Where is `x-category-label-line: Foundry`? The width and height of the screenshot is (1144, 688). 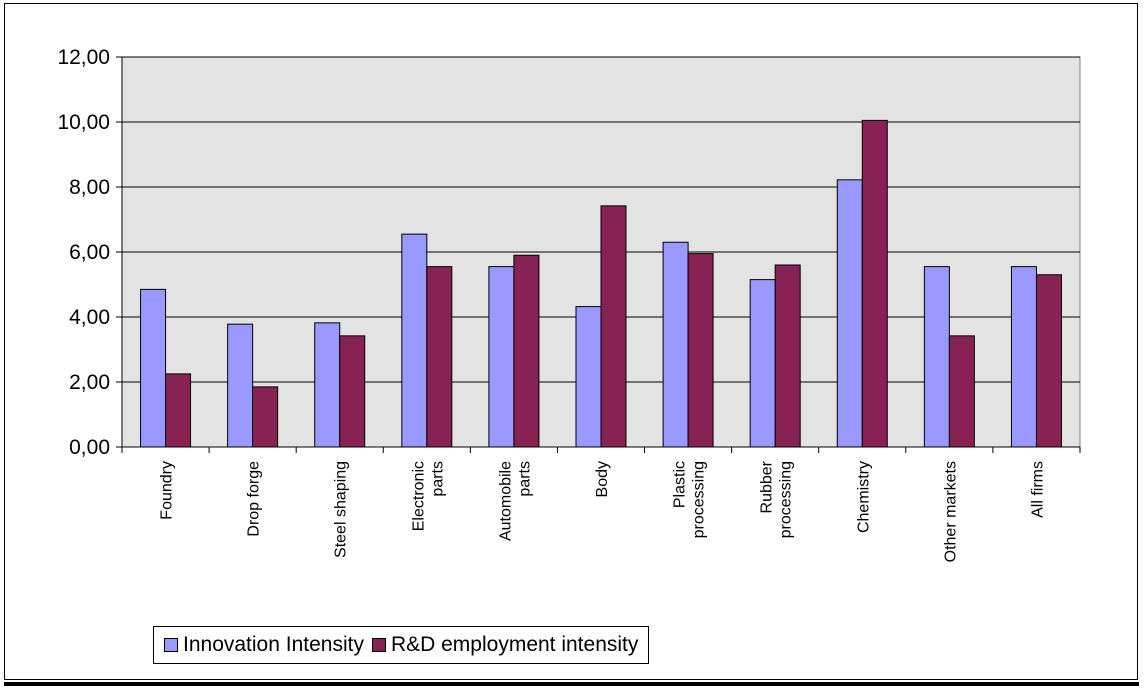 x-category-label-line: Foundry is located at coordinates (167, 490).